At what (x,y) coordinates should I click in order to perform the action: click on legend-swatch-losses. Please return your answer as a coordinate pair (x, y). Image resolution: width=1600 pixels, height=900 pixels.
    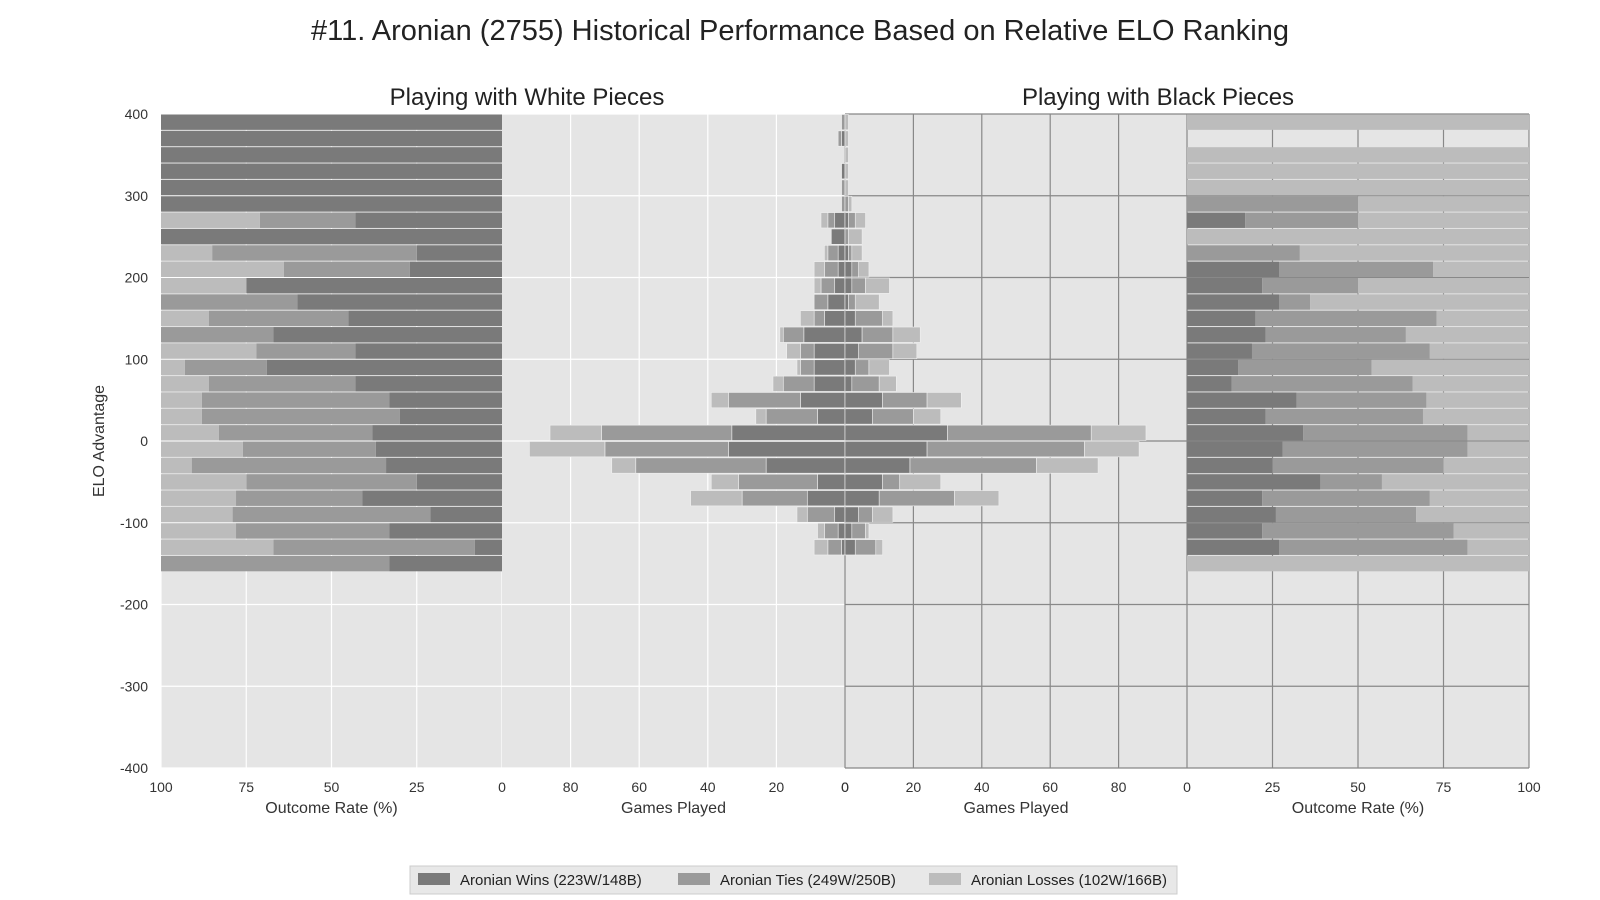
    Looking at the image, I should click on (945, 879).